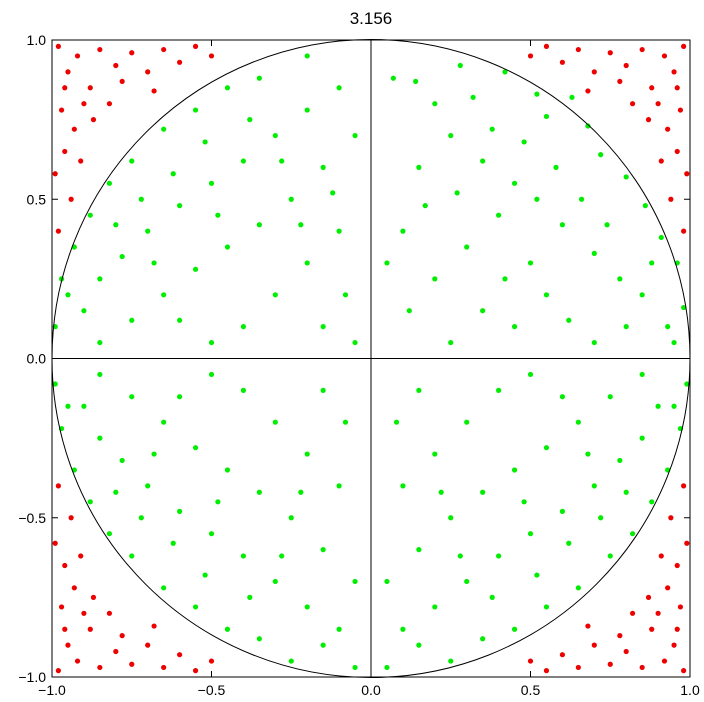 This screenshot has width=704, height=702. What do you see at coordinates (371, 690) in the screenshot?
I see `x-tick-label: 0.0` at bounding box center [371, 690].